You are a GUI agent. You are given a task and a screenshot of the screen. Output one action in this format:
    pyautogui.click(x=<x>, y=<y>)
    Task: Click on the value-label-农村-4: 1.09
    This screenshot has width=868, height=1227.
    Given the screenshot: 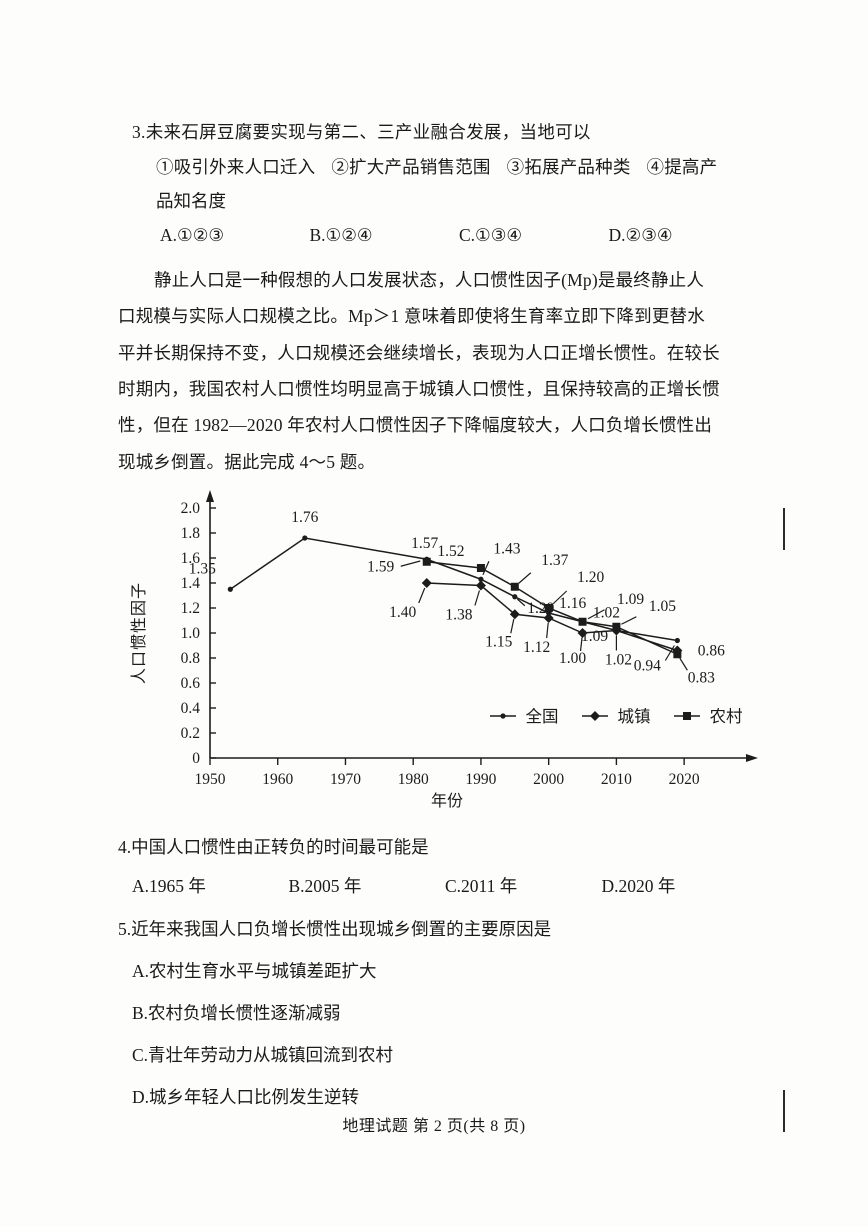 What is the action you would take?
    pyautogui.click(x=630, y=599)
    